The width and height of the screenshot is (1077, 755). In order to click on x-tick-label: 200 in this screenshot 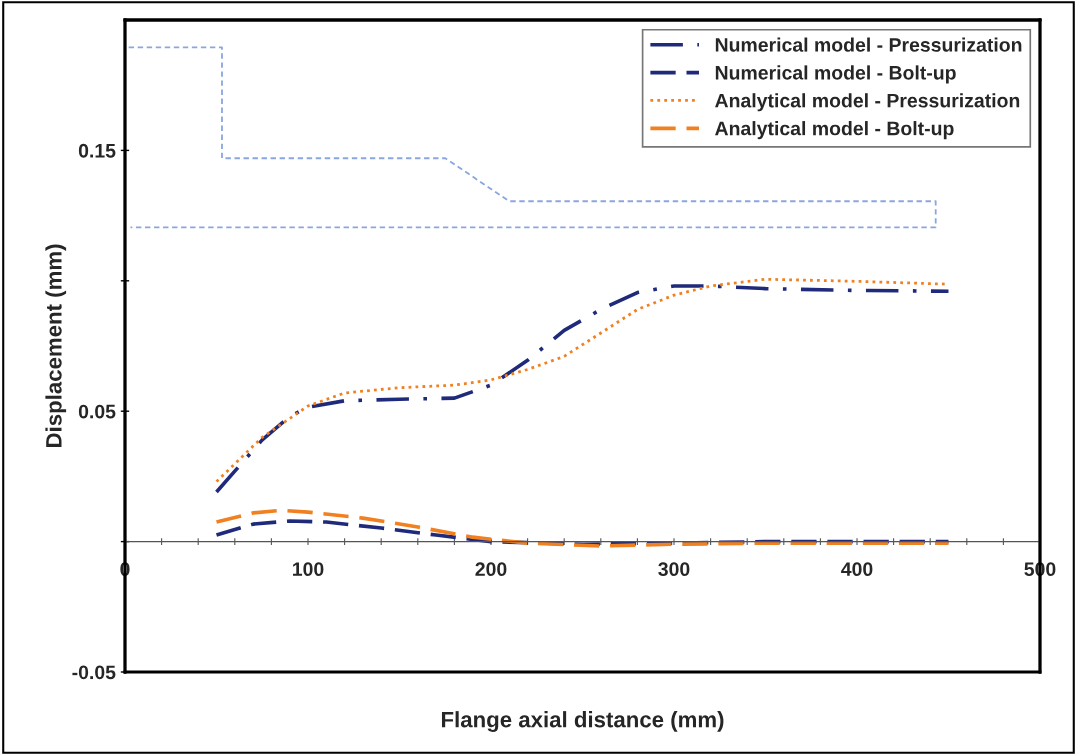, I will do `click(491, 569)`.